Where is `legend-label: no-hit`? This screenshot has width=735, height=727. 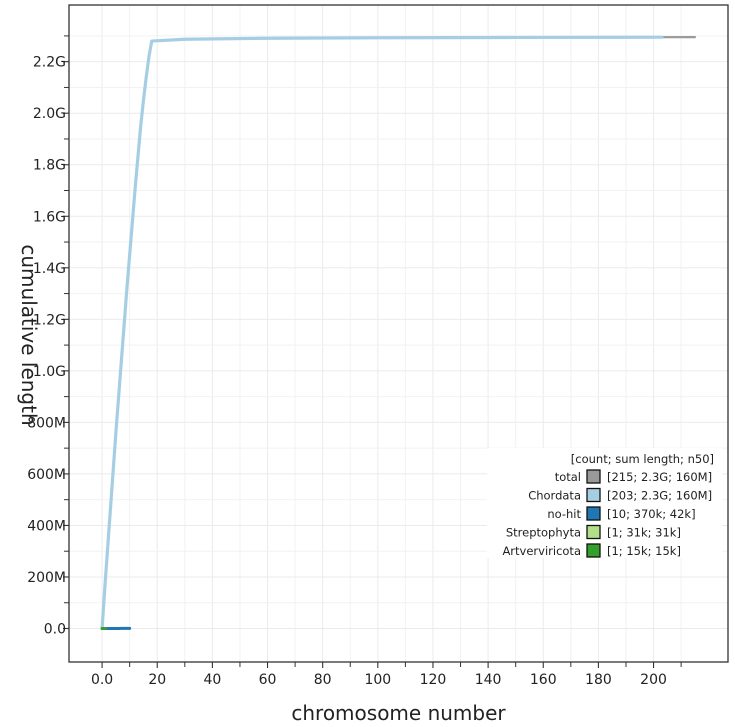
legend-label: no-hit is located at coordinates (564, 514).